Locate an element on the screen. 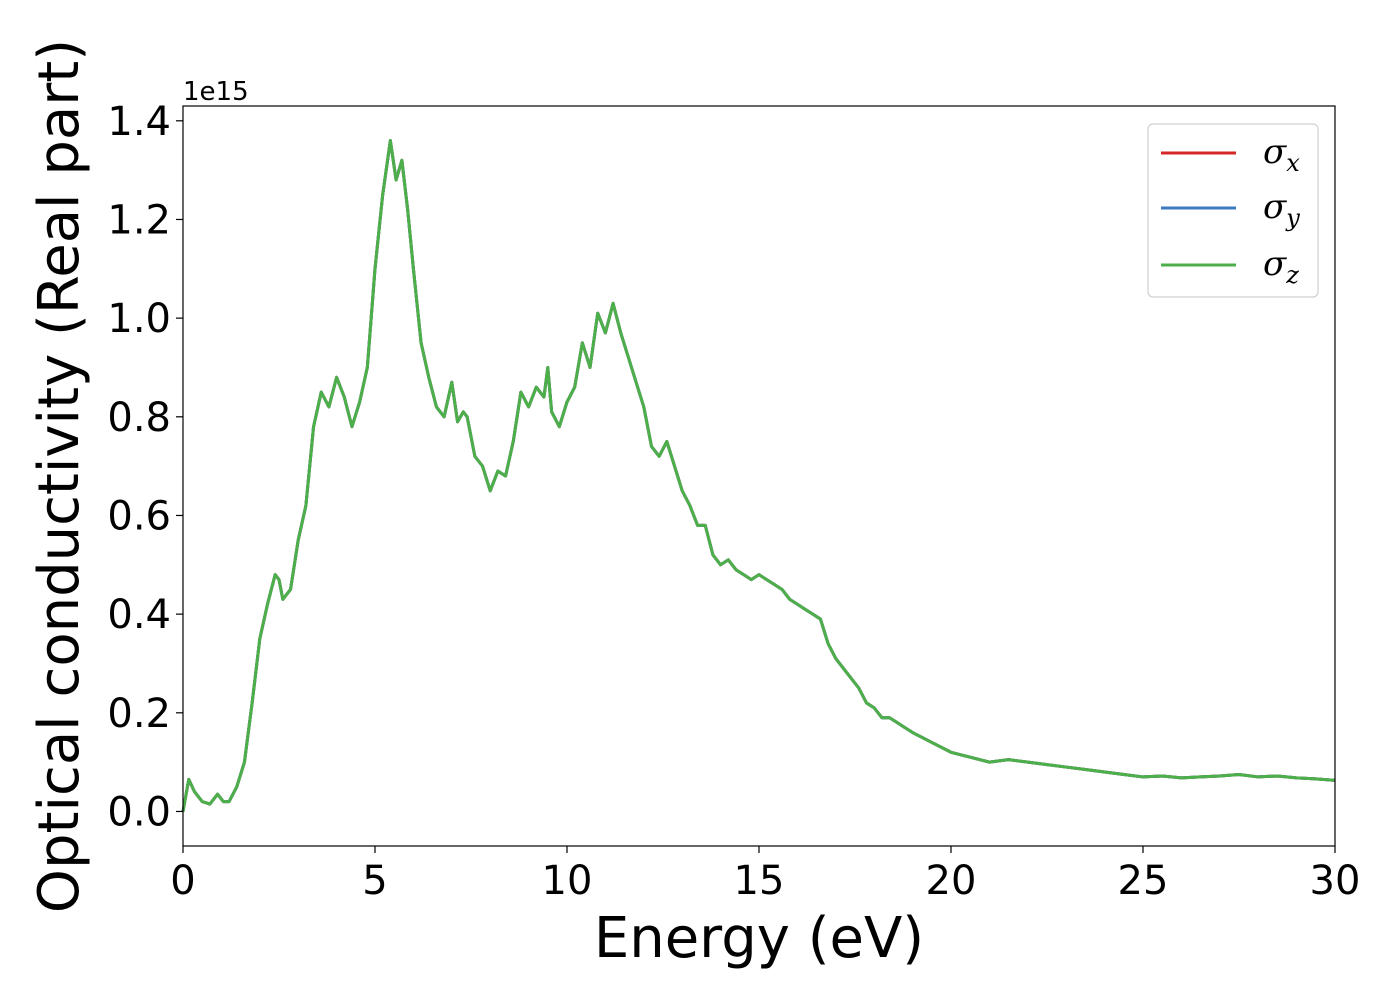 This screenshot has width=1400, height=1000. x-axis: 0 5 10 15 20 25 30 is located at coordinates (765, 875).